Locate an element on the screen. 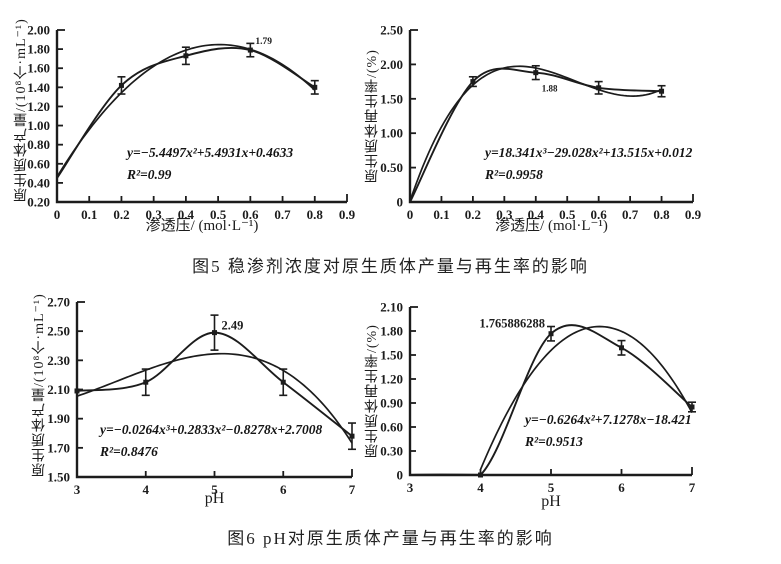  r-squared-text: R²=0.9513 is located at coordinates (554, 441).